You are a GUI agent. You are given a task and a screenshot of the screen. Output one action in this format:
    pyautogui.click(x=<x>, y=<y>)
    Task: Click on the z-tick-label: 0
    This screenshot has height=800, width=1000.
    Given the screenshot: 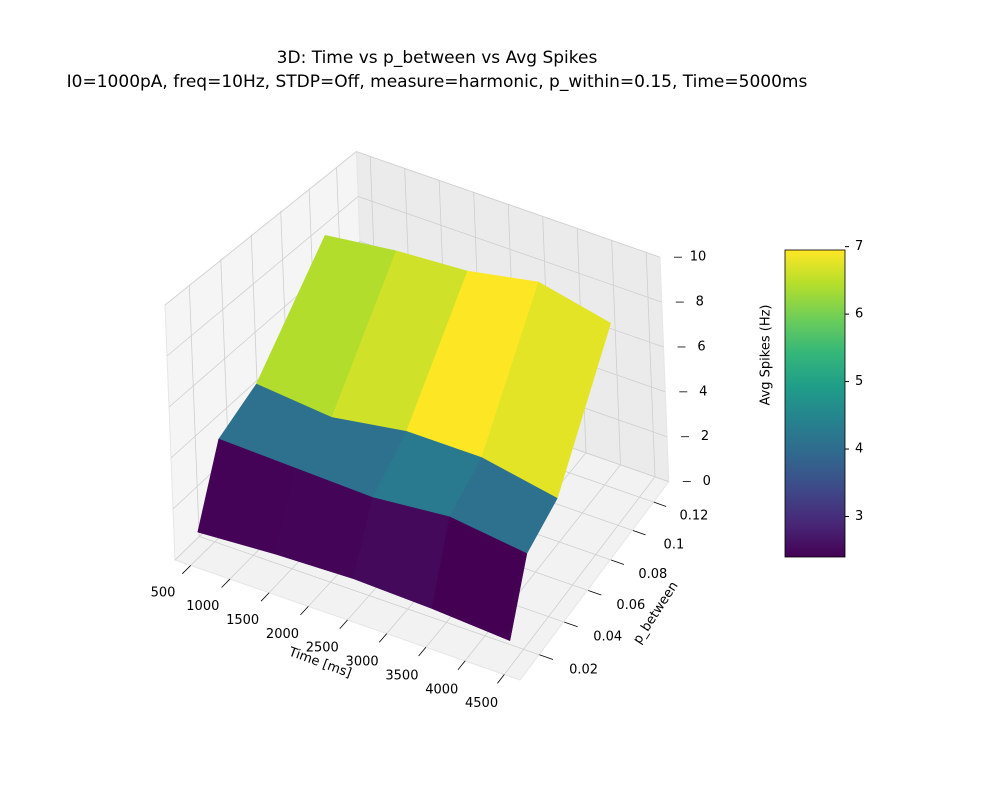 What is the action you would take?
    pyautogui.click(x=707, y=481)
    